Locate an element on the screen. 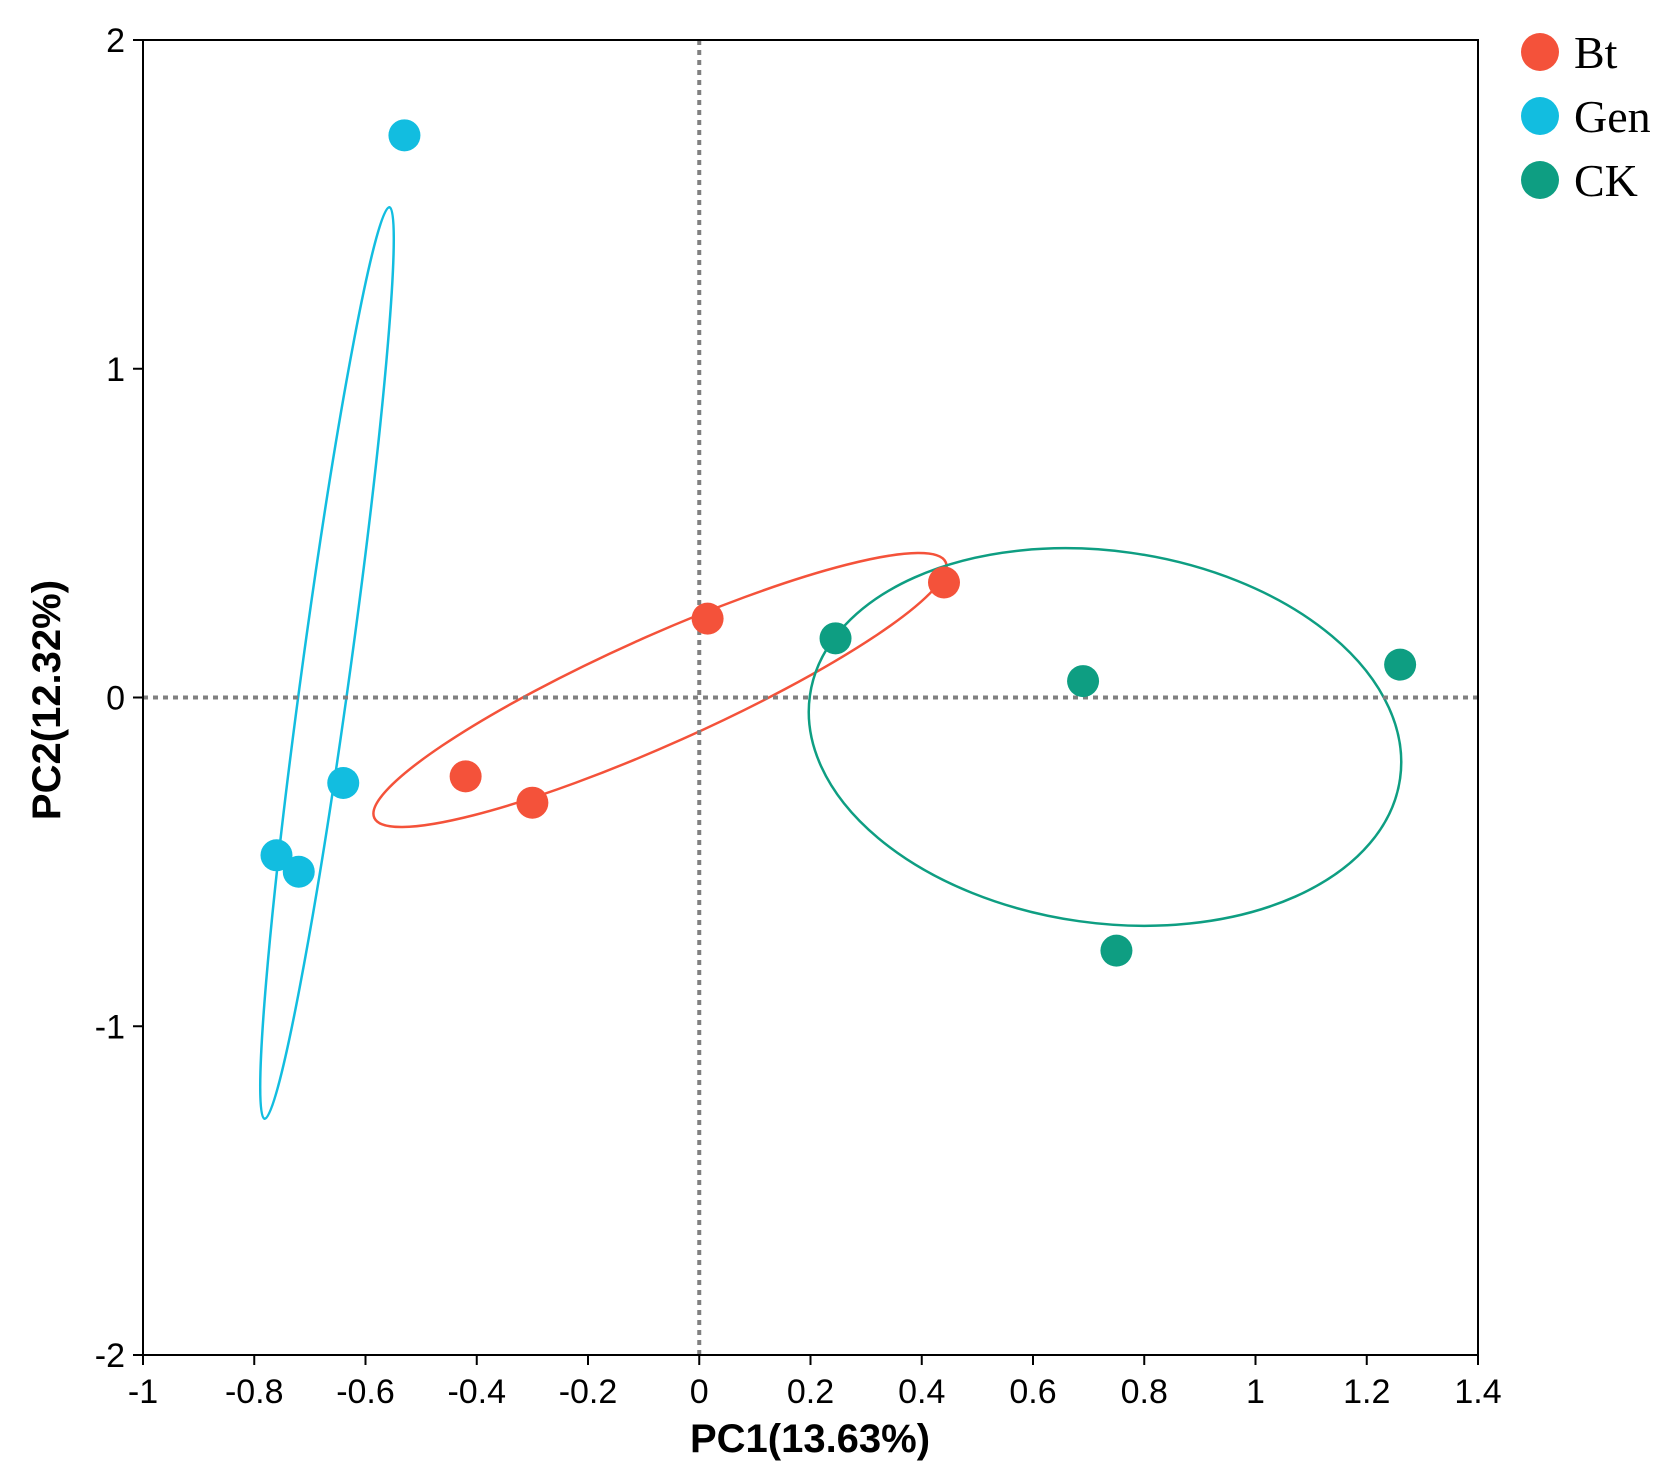 This screenshot has height=1482, width=1670. legend-label-ck: CK is located at coordinates (1606, 180).